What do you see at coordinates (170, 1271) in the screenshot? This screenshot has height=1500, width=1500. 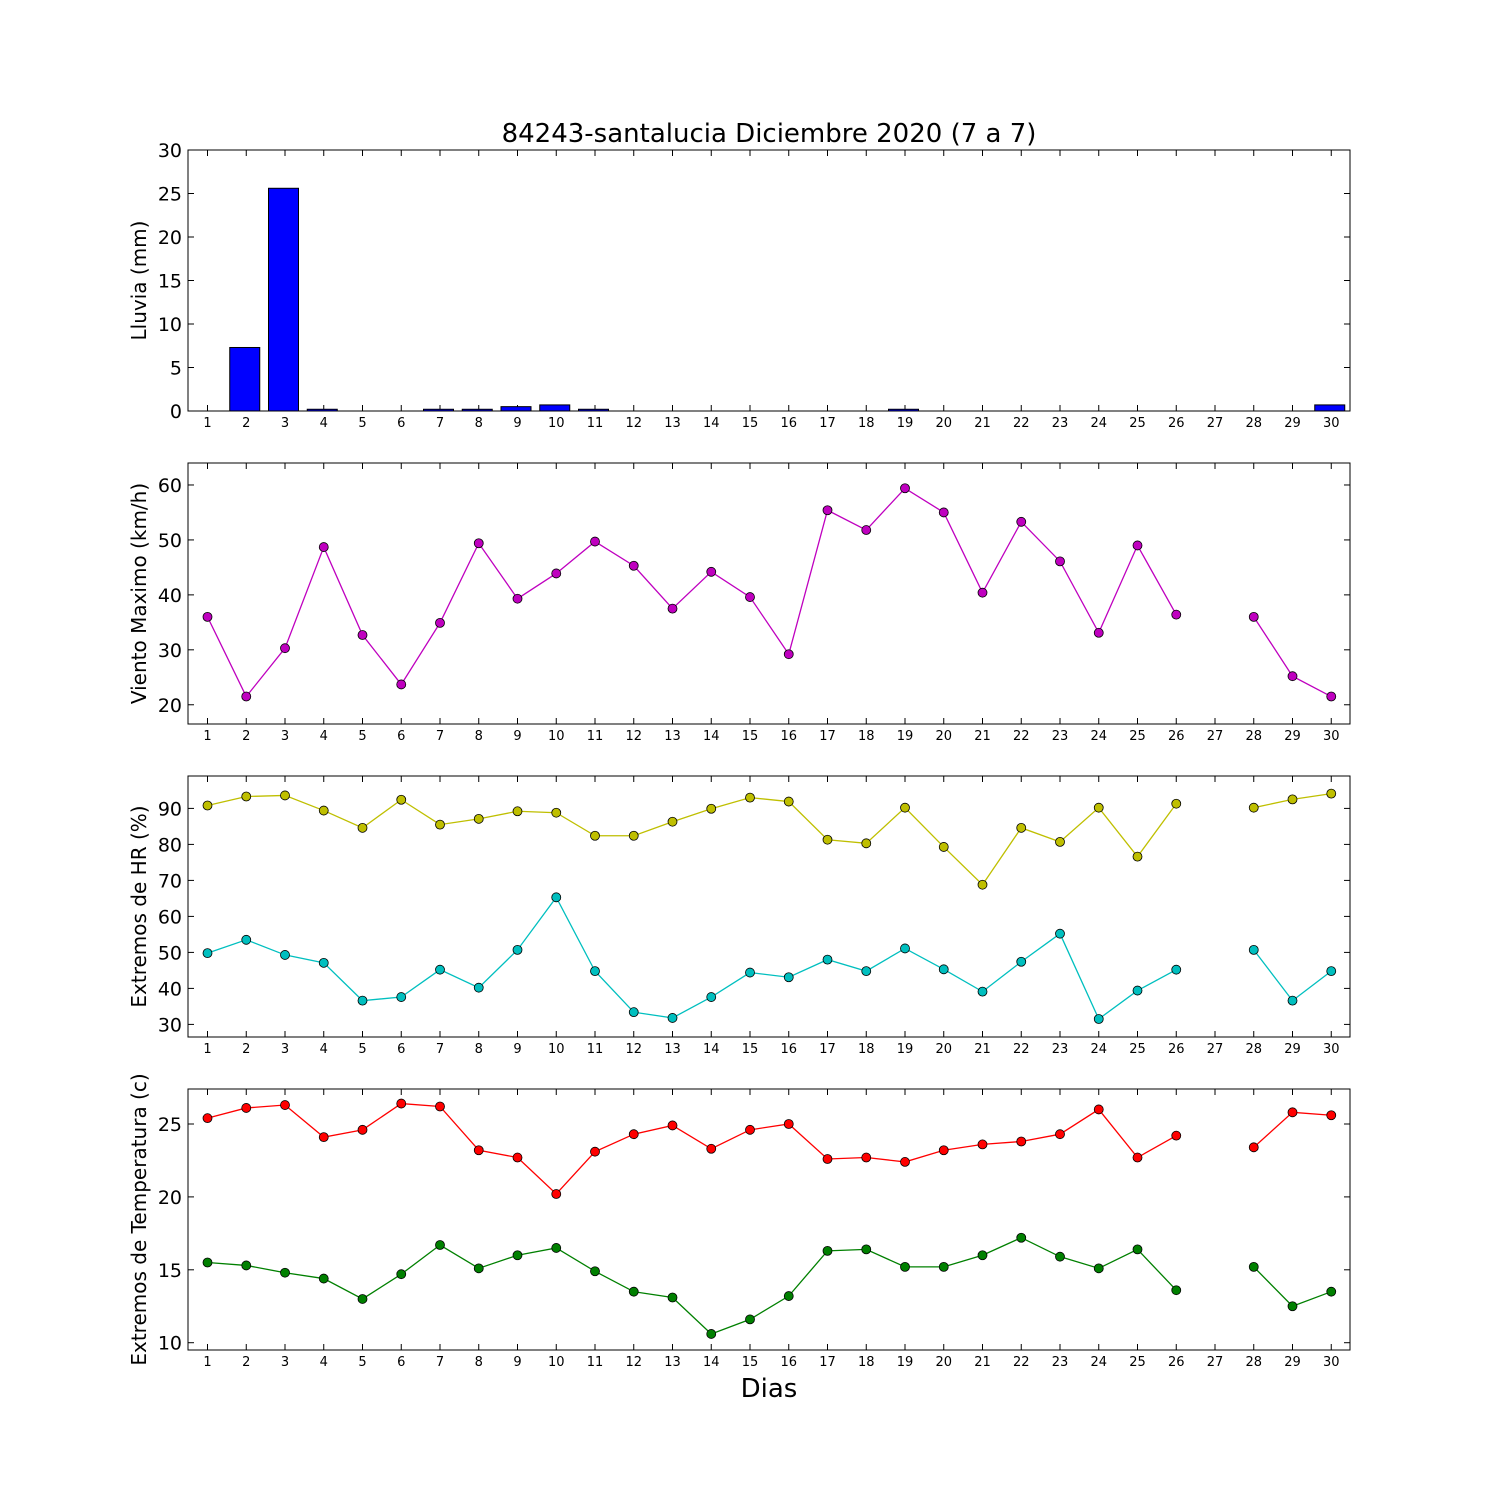 I see `y-tick-label: 15` at bounding box center [170, 1271].